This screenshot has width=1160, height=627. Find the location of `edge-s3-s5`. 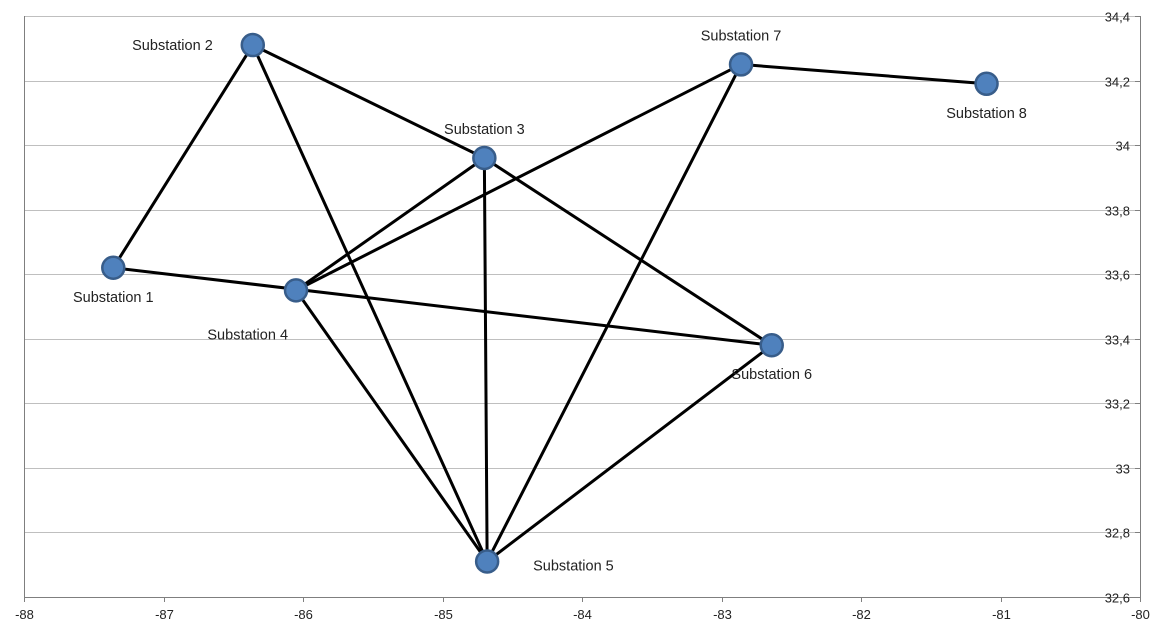

edge-s3-s5 is located at coordinates (485, 359).